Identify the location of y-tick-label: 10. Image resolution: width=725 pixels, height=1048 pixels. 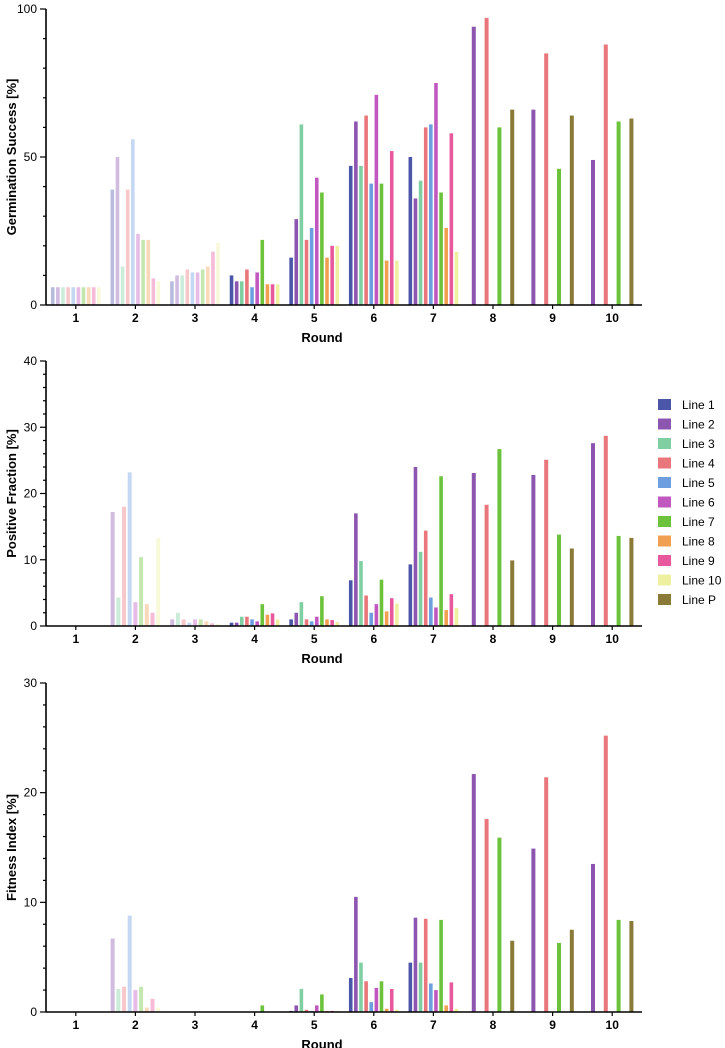
(31, 902).